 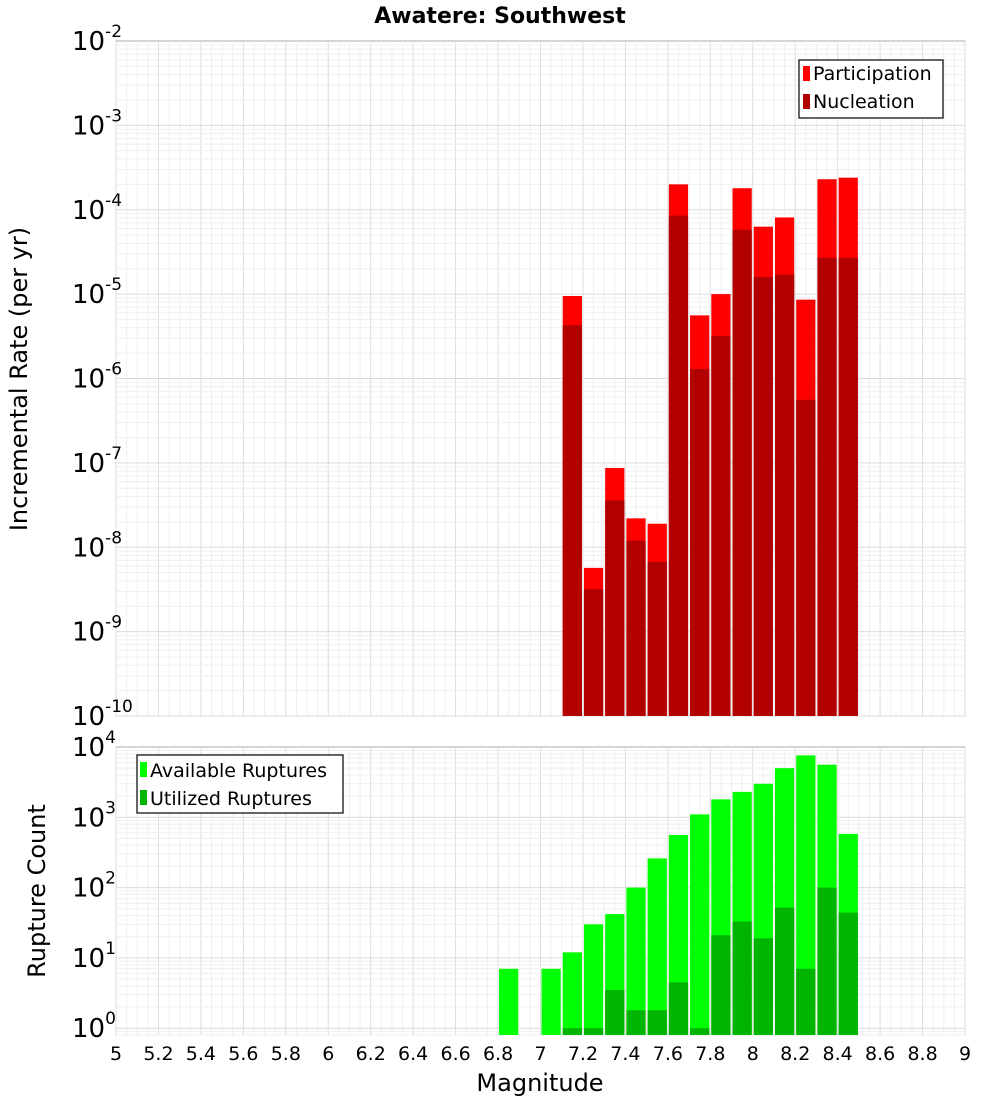 I want to click on x-tick-label: 5.4, so click(x=201, y=1054).